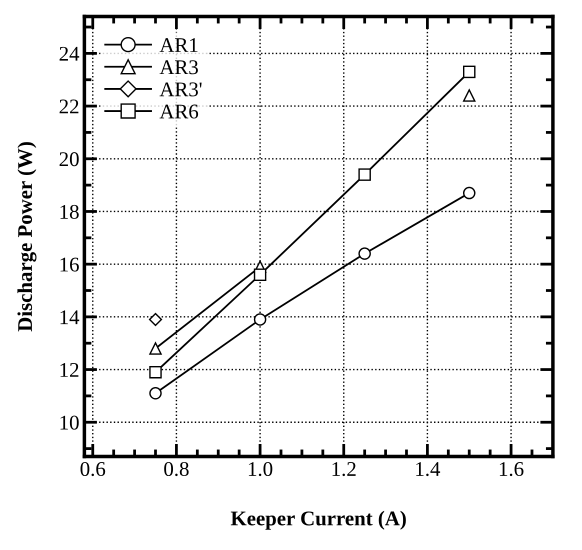  What do you see at coordinates (69, 211) in the screenshot?
I see `y-tick-label: 18` at bounding box center [69, 211].